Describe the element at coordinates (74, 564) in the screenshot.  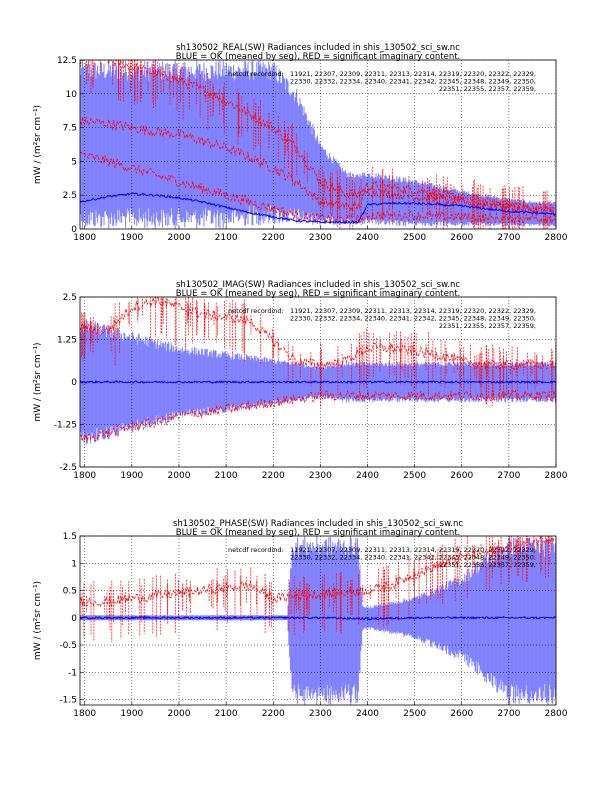
I see `y-tick-label: 1` at that location.